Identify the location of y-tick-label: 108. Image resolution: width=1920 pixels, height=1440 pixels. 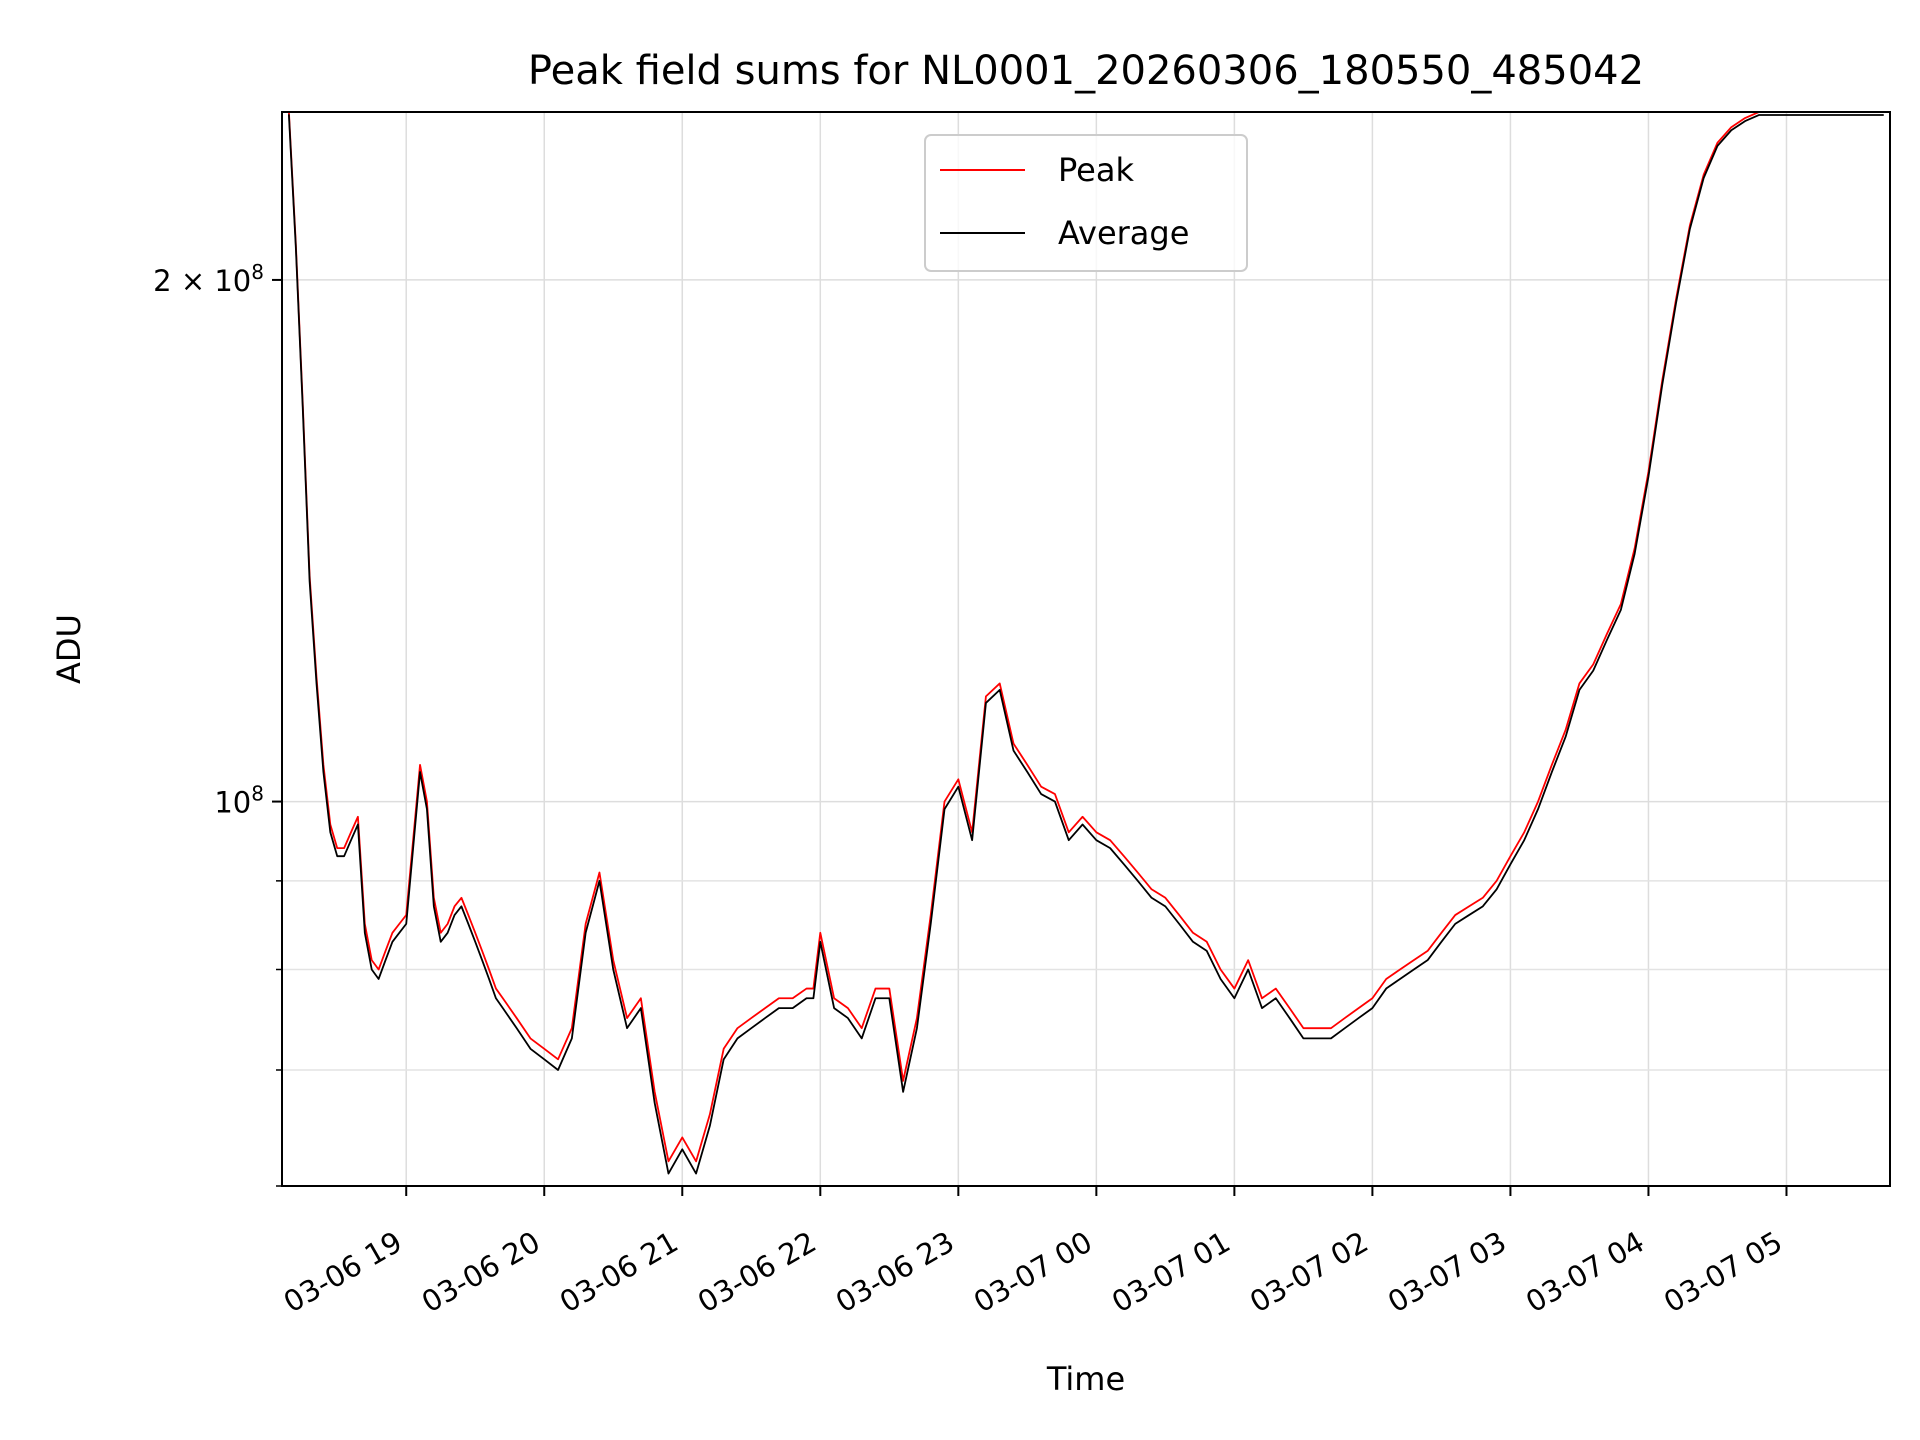
(239, 801).